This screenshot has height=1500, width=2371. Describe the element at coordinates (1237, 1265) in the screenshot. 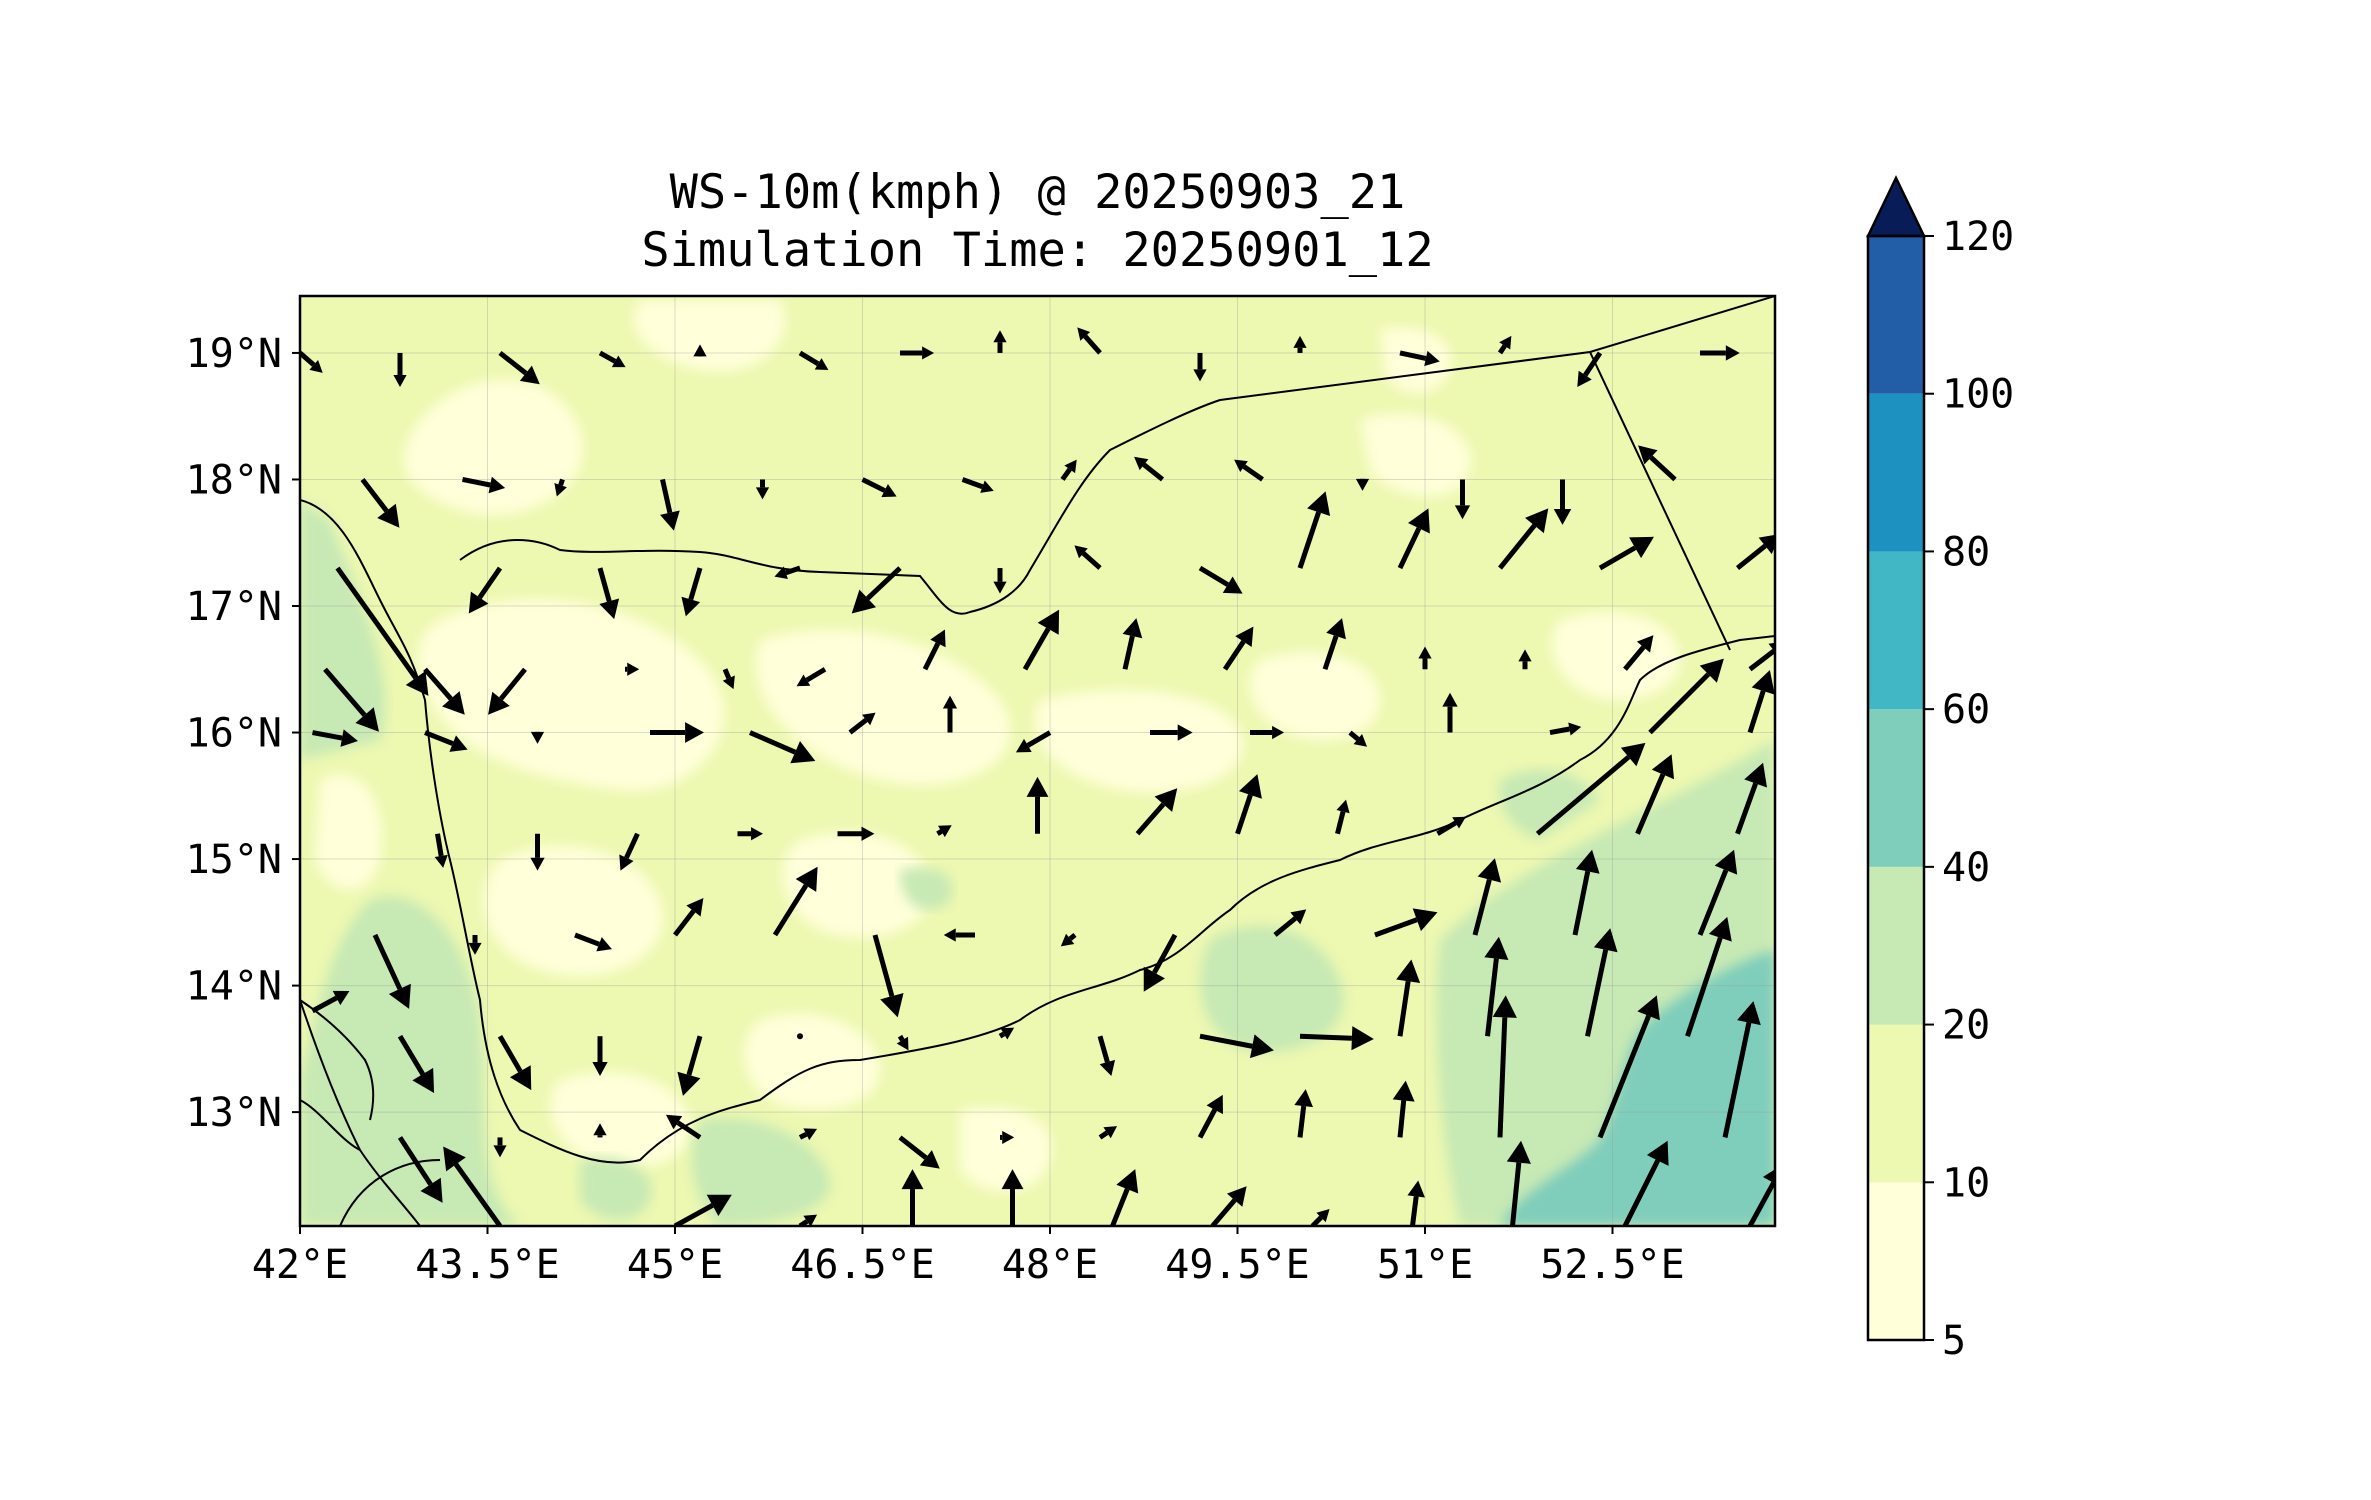

I see `x-tick-label: 49.5°E` at that location.